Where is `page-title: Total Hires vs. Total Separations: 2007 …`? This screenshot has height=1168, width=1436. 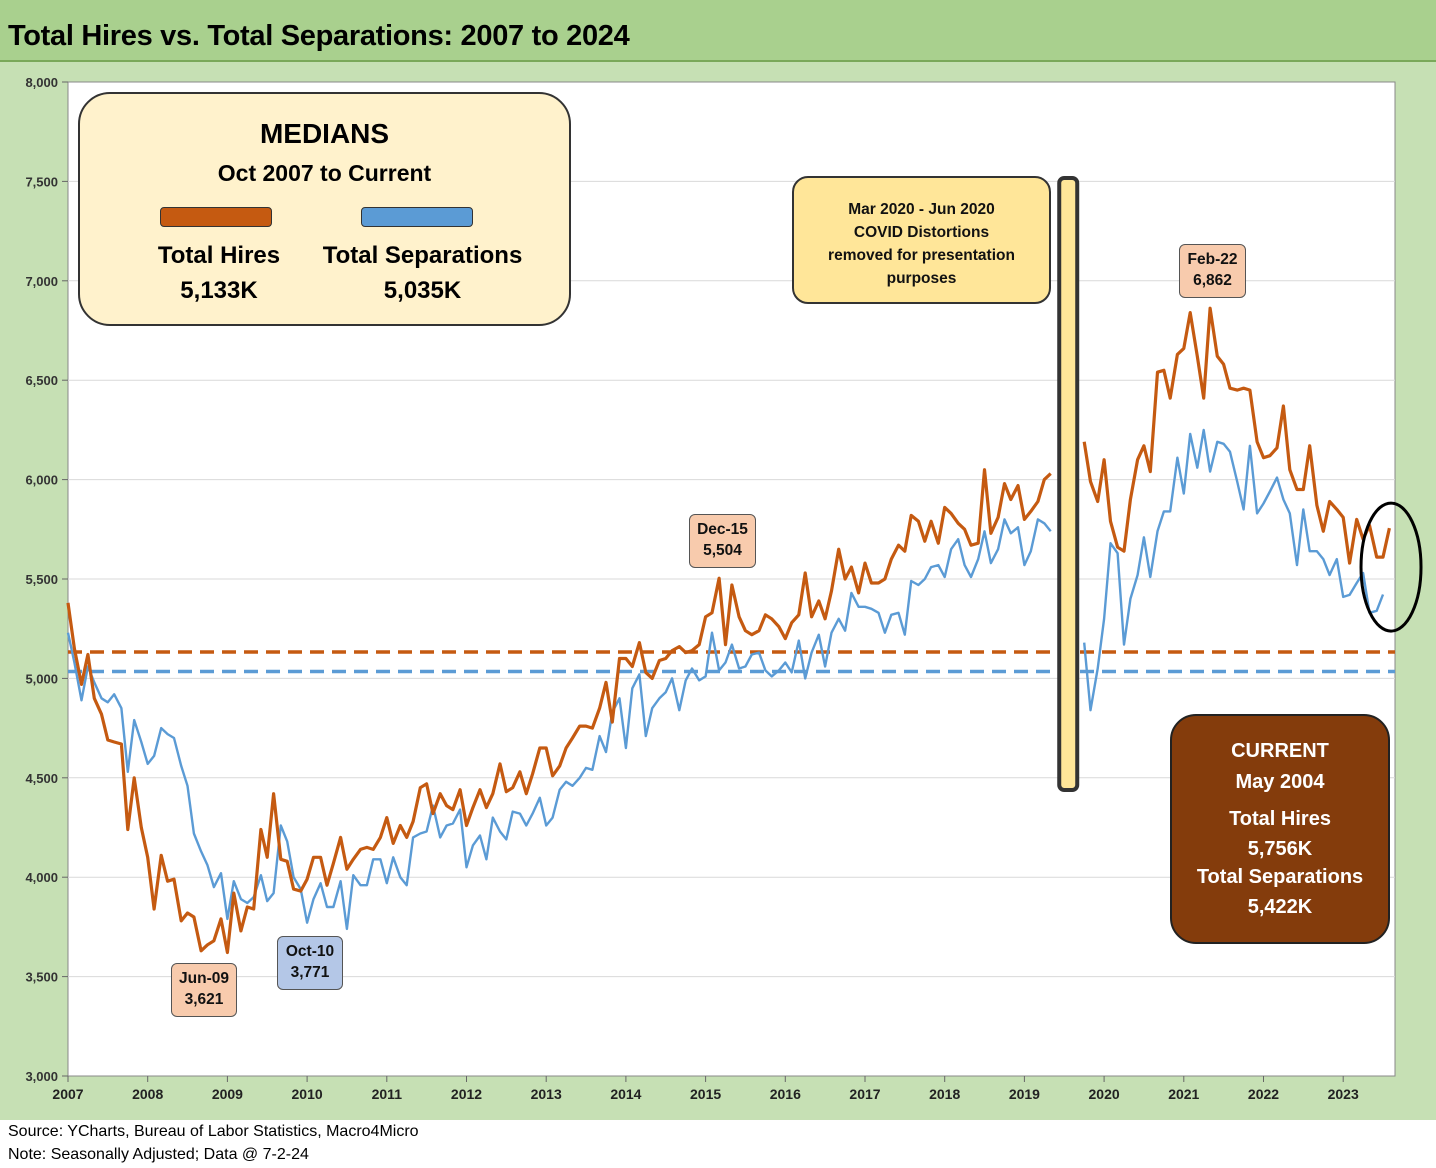
page-title: Total Hires vs. Total Separations: 2007 … is located at coordinates (319, 36).